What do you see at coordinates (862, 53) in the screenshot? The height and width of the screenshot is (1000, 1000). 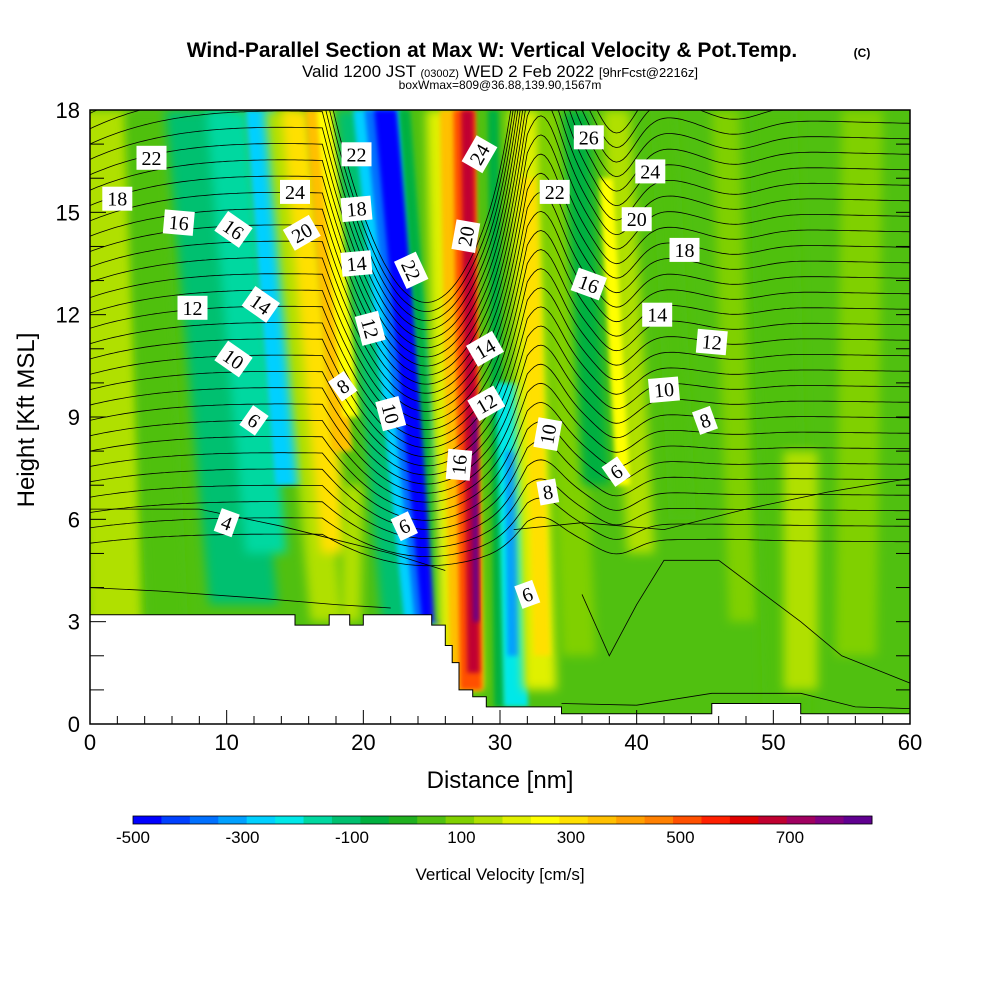 I see `title-mark: (C)` at bounding box center [862, 53].